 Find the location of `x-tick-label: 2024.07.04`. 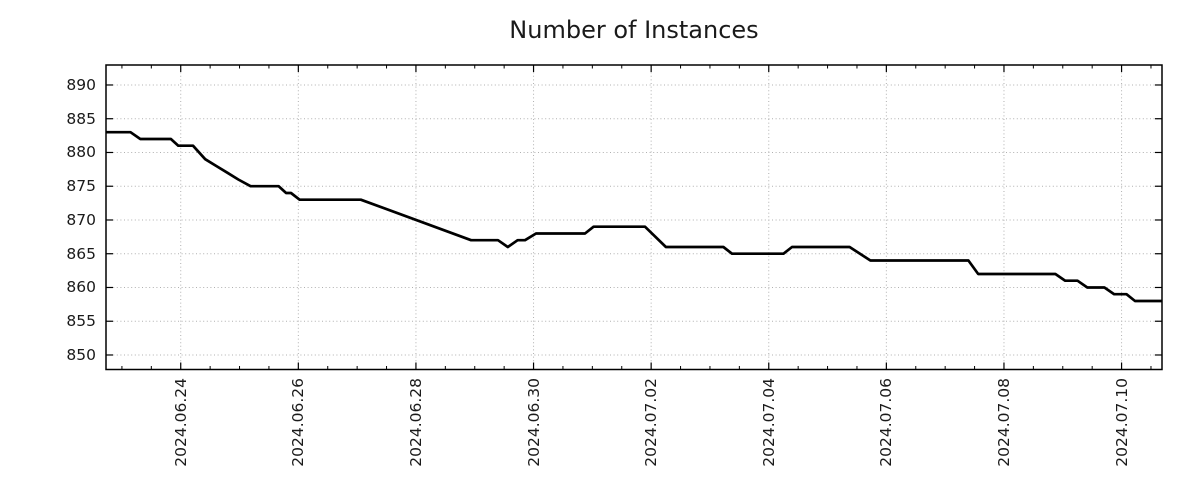

x-tick-label: 2024.07.04 is located at coordinates (768, 422).